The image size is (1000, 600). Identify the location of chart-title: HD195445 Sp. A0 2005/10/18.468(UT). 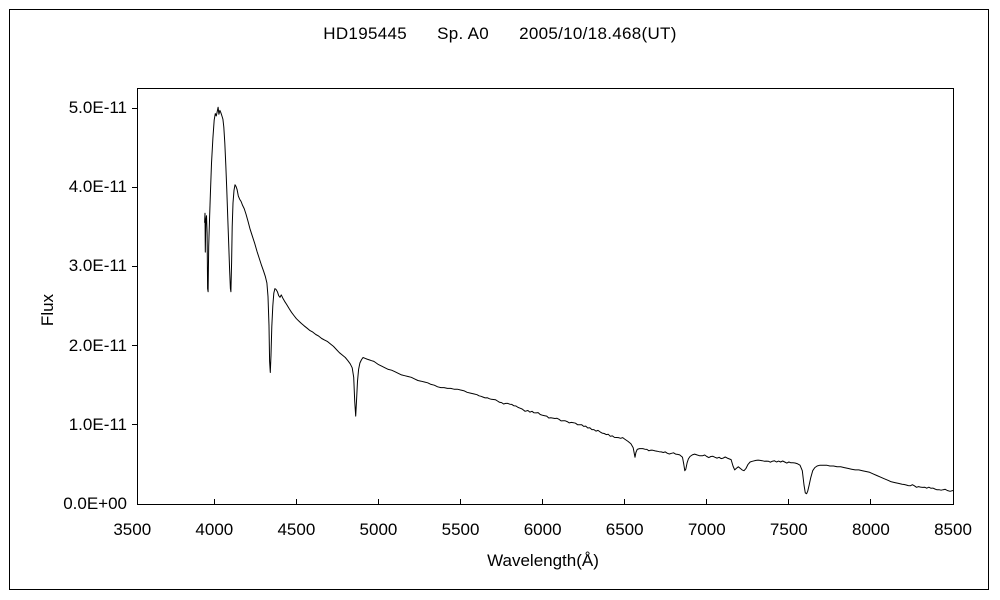
(500, 33).